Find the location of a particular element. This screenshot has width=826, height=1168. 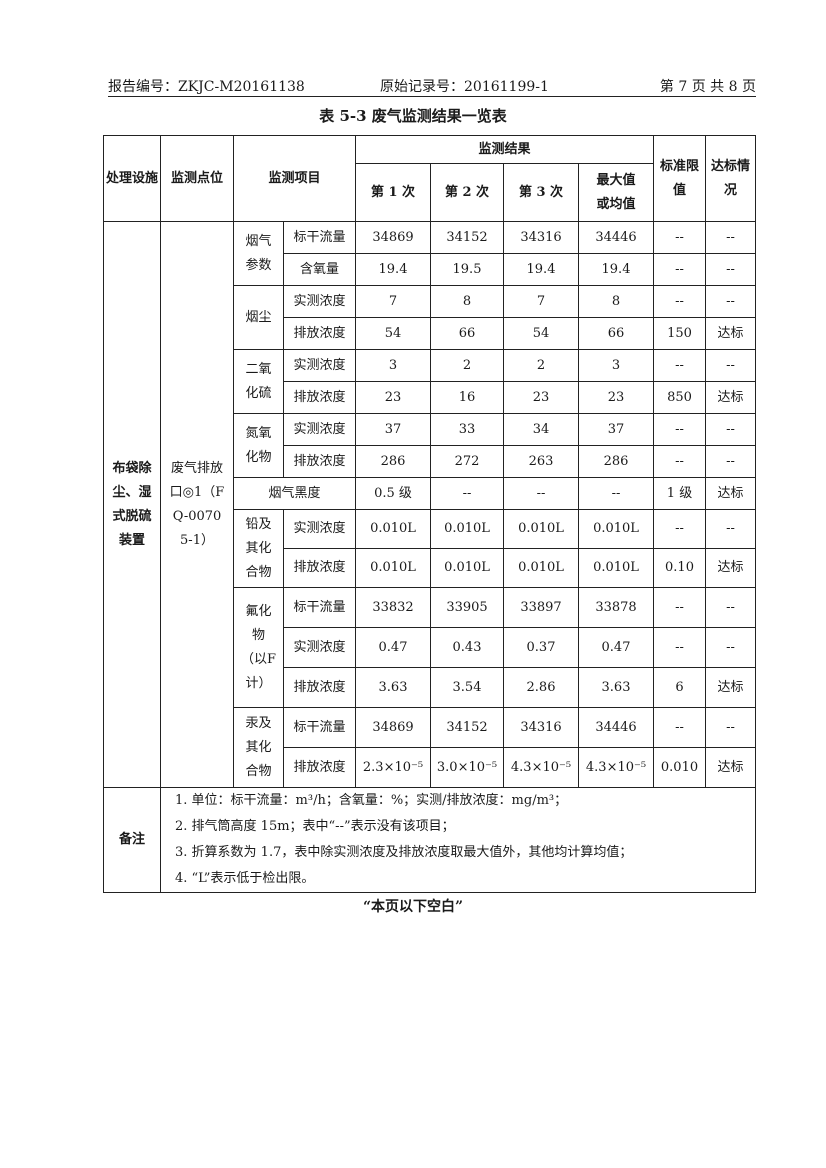

table-row: 氮氧化物 实测浓度 37 33 34 37 -- -- is located at coordinates (430, 445).